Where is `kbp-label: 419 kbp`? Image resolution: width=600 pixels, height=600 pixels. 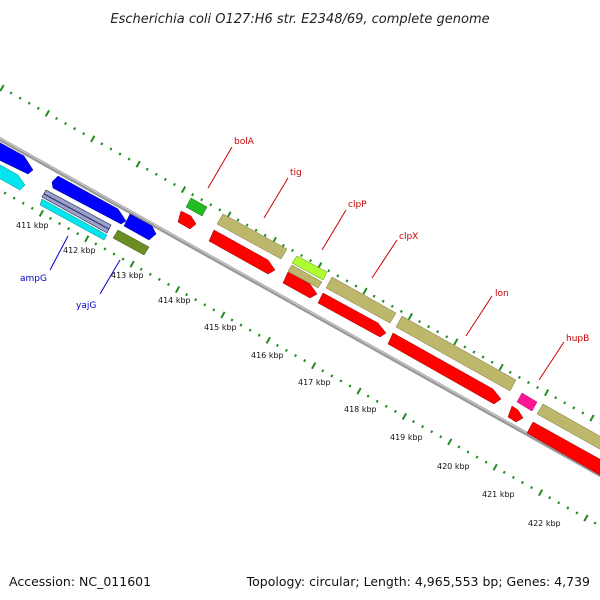 kbp-label: 419 kbp is located at coordinates (406, 437).